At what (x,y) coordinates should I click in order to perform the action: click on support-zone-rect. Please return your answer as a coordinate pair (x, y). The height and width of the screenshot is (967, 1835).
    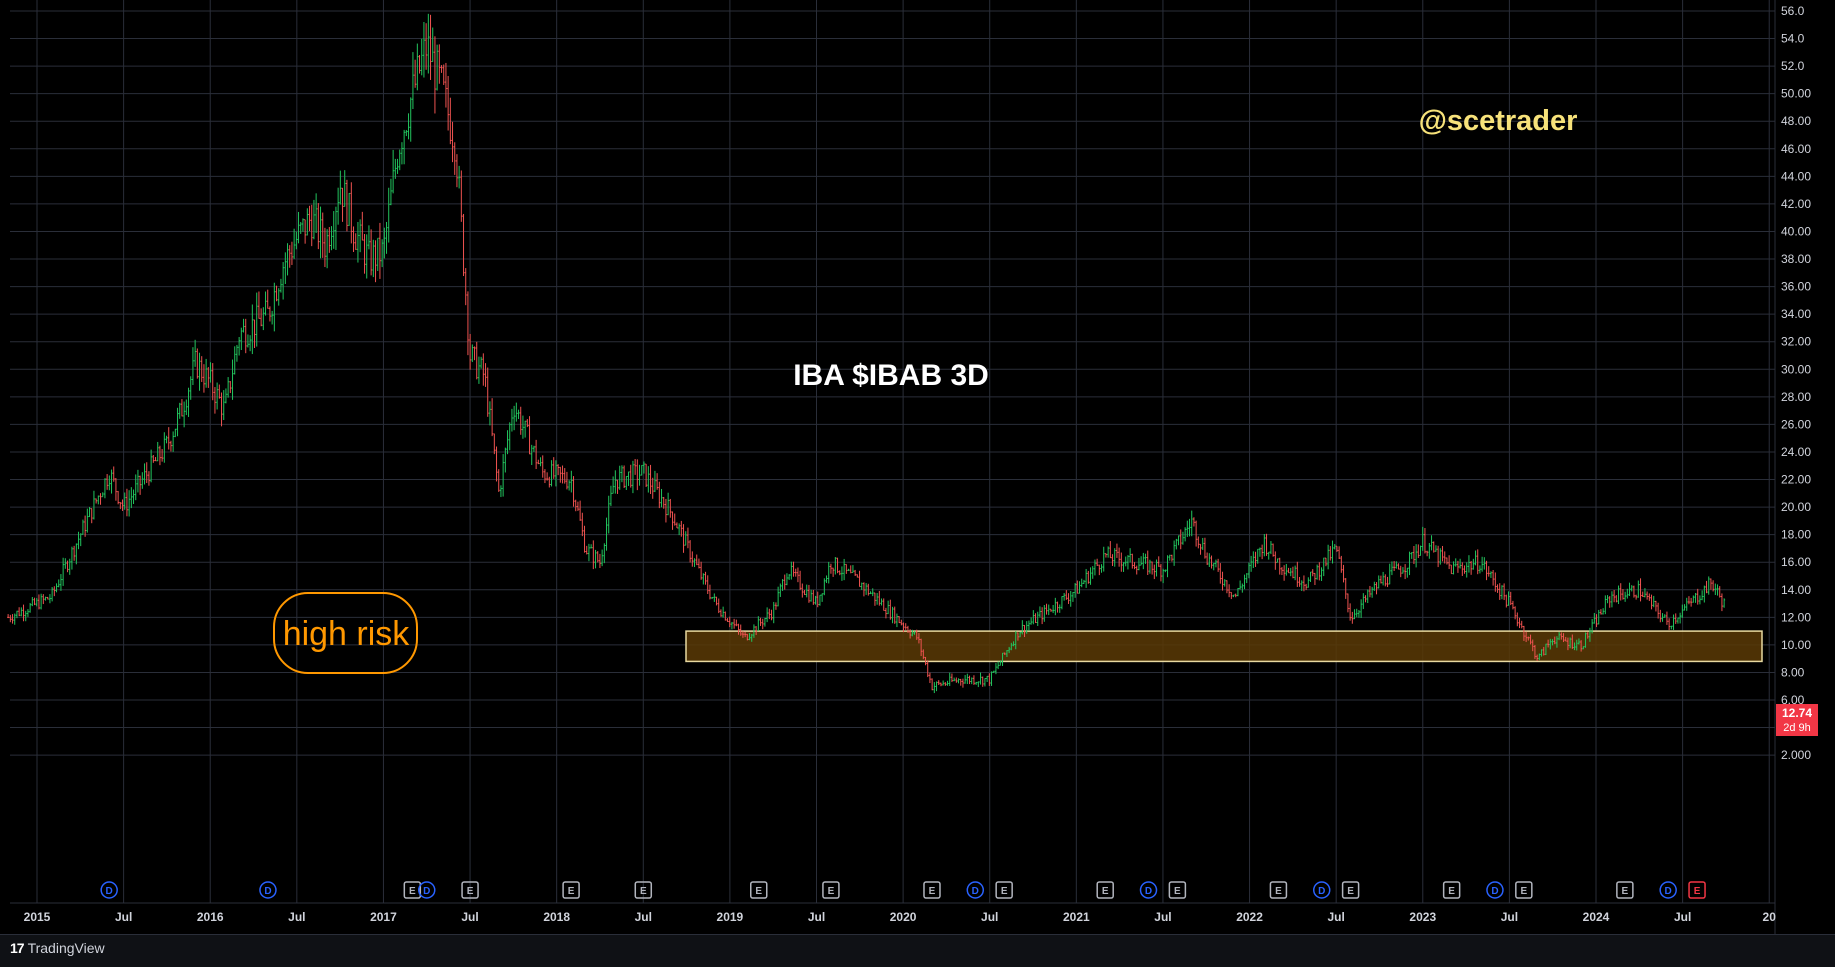
    Looking at the image, I should click on (1224, 646).